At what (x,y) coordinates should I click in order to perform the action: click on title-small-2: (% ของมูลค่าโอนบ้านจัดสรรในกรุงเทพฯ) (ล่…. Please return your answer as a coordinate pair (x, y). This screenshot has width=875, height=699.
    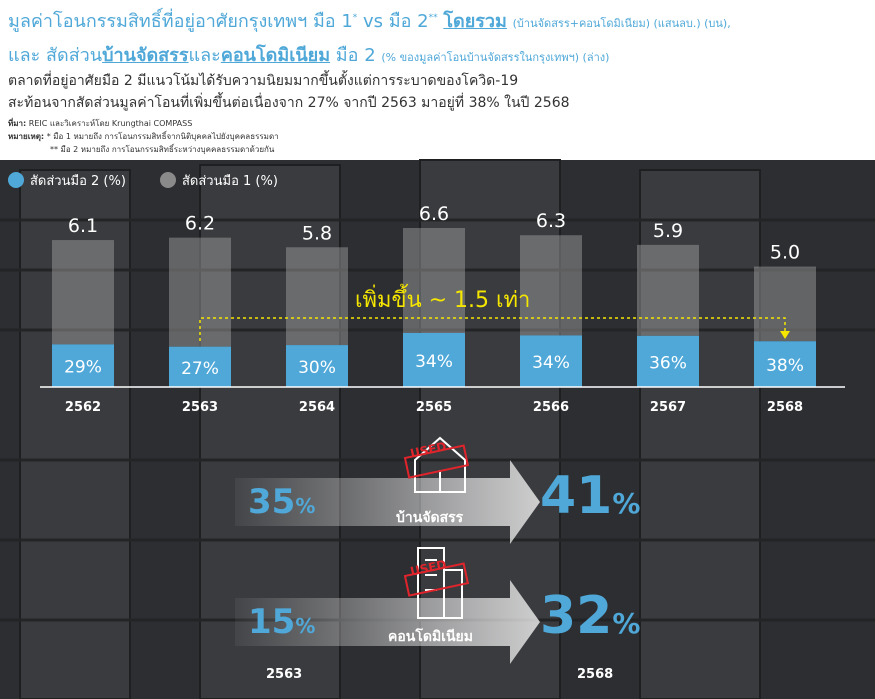
    Looking at the image, I should click on (495, 57).